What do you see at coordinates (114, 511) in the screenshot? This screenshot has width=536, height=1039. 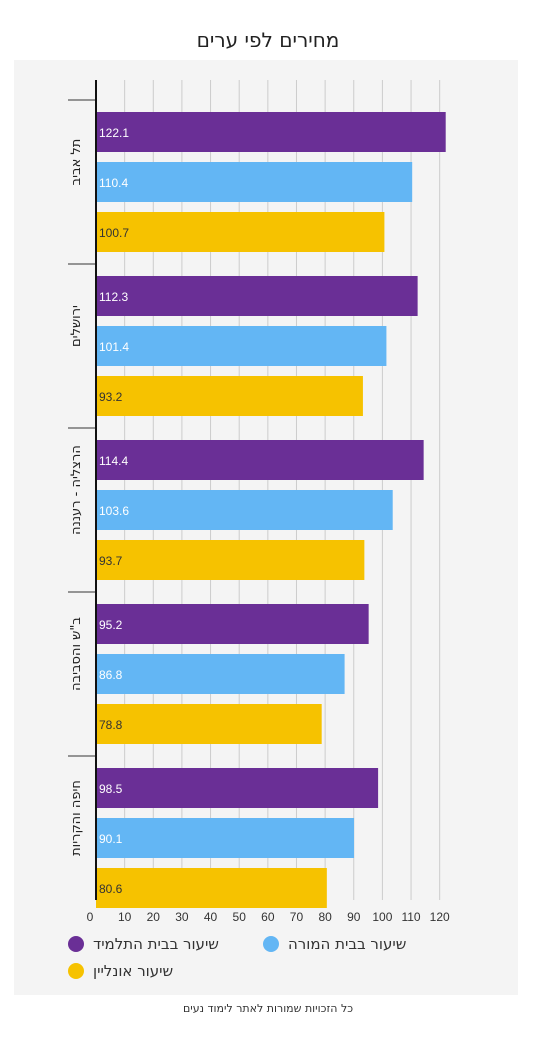 I see `bar-value-label: 103.6` at bounding box center [114, 511].